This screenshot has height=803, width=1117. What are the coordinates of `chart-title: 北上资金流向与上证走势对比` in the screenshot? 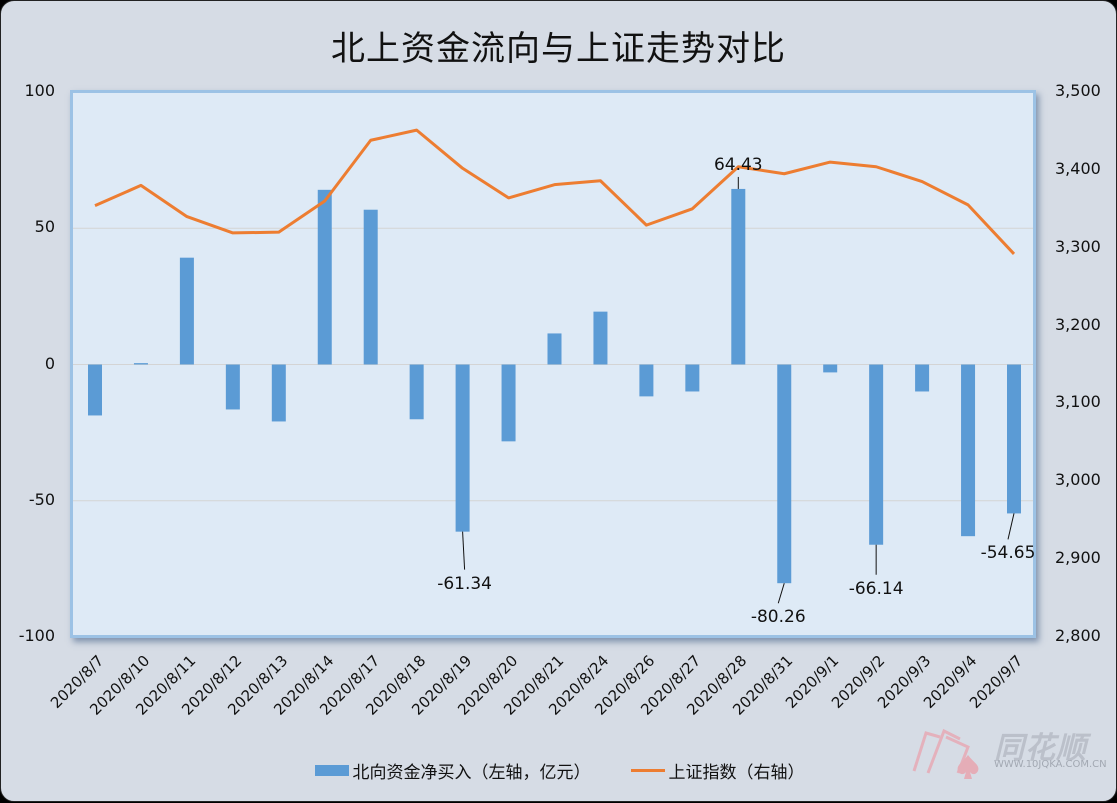 It's located at (558, 49).